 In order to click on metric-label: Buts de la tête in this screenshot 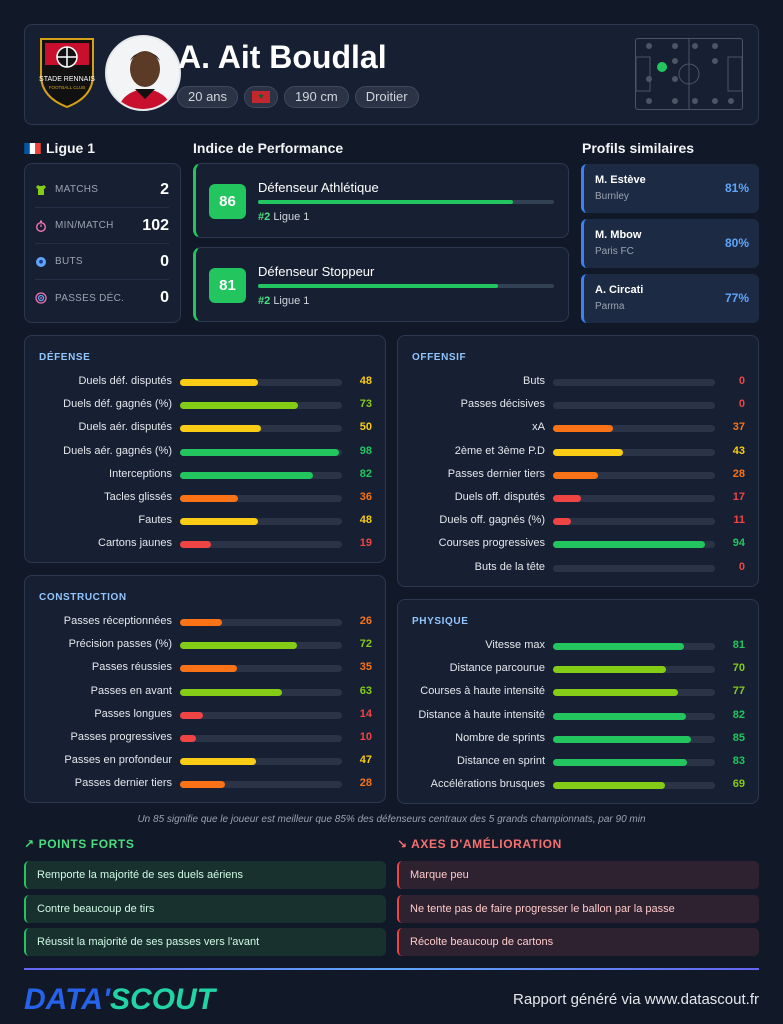, I will do `click(509, 566)`.